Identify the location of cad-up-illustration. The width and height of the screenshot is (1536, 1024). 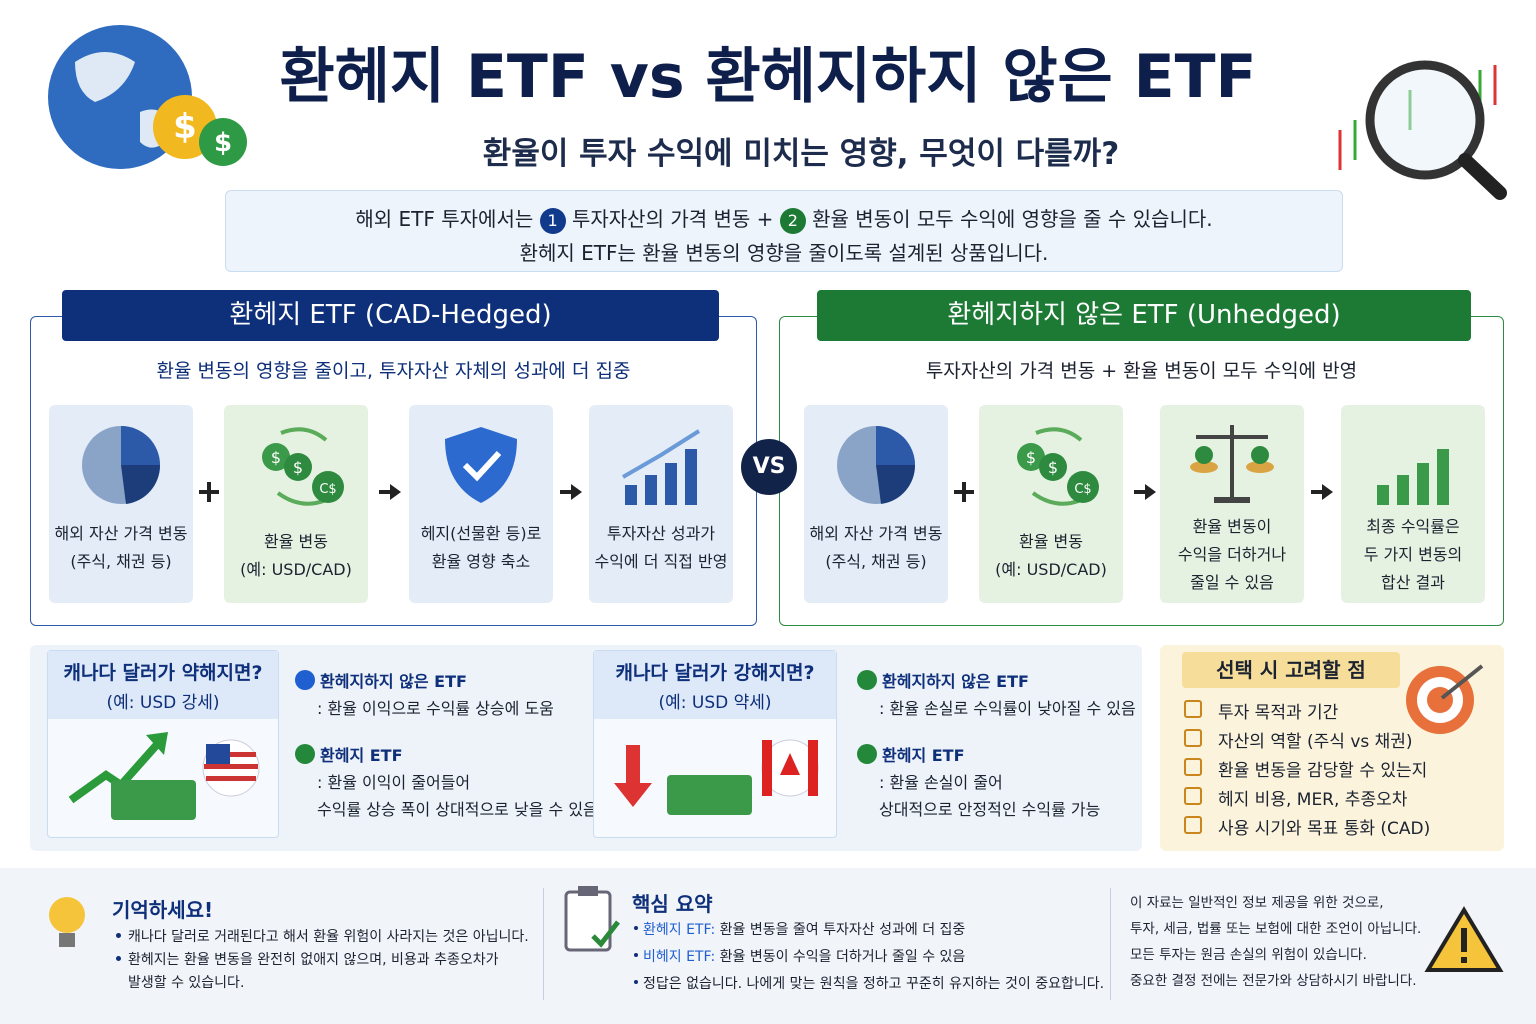
(716, 777).